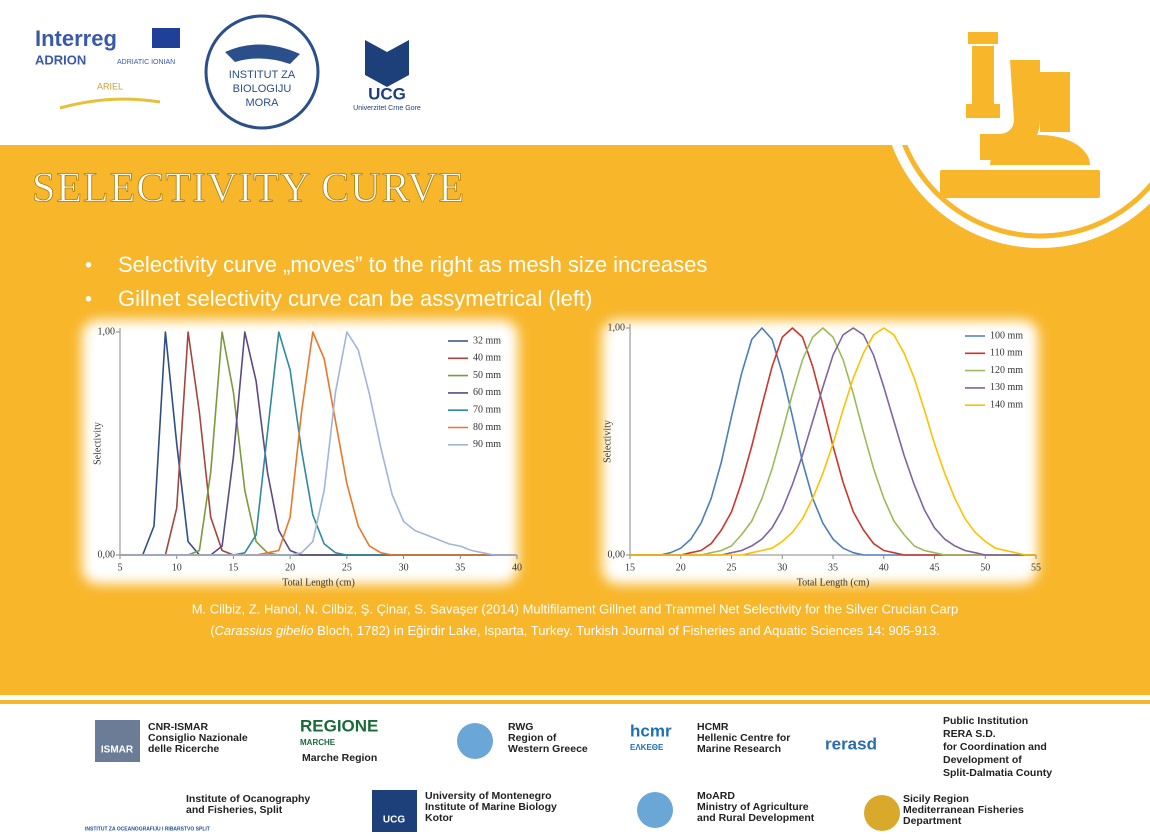 This screenshot has width=1150, height=840. I want to click on partner-logo-text: UCG, so click(394, 820).